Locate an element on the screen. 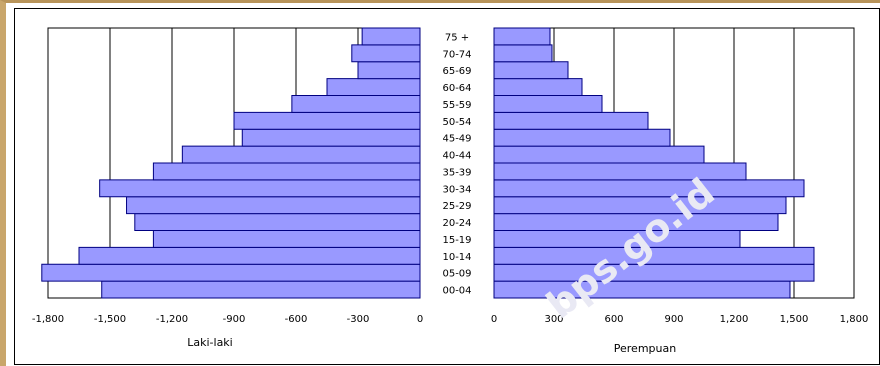 The height and width of the screenshot is (366, 880). bar-perempuan-75 + is located at coordinates (522, 36).